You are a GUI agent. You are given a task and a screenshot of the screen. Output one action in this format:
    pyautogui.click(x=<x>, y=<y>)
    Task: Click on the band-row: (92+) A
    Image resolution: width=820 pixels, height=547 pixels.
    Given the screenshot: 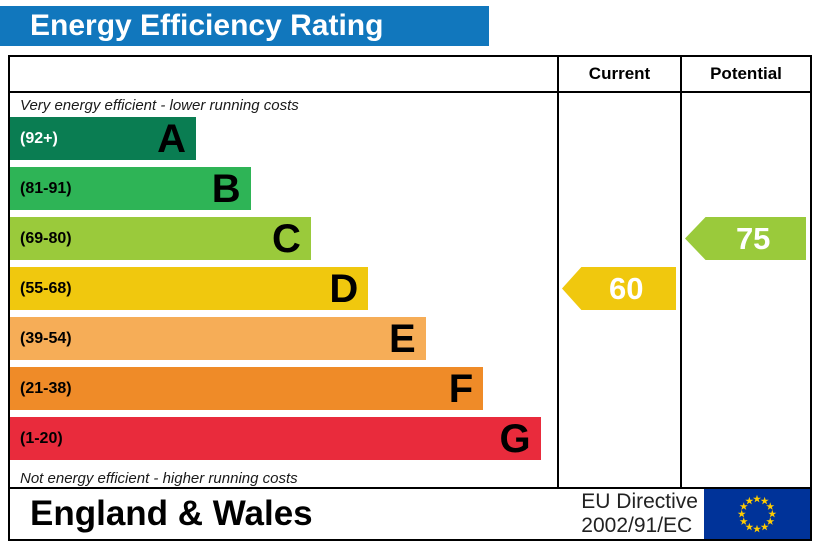 What is the action you would take?
    pyautogui.click(x=283, y=138)
    